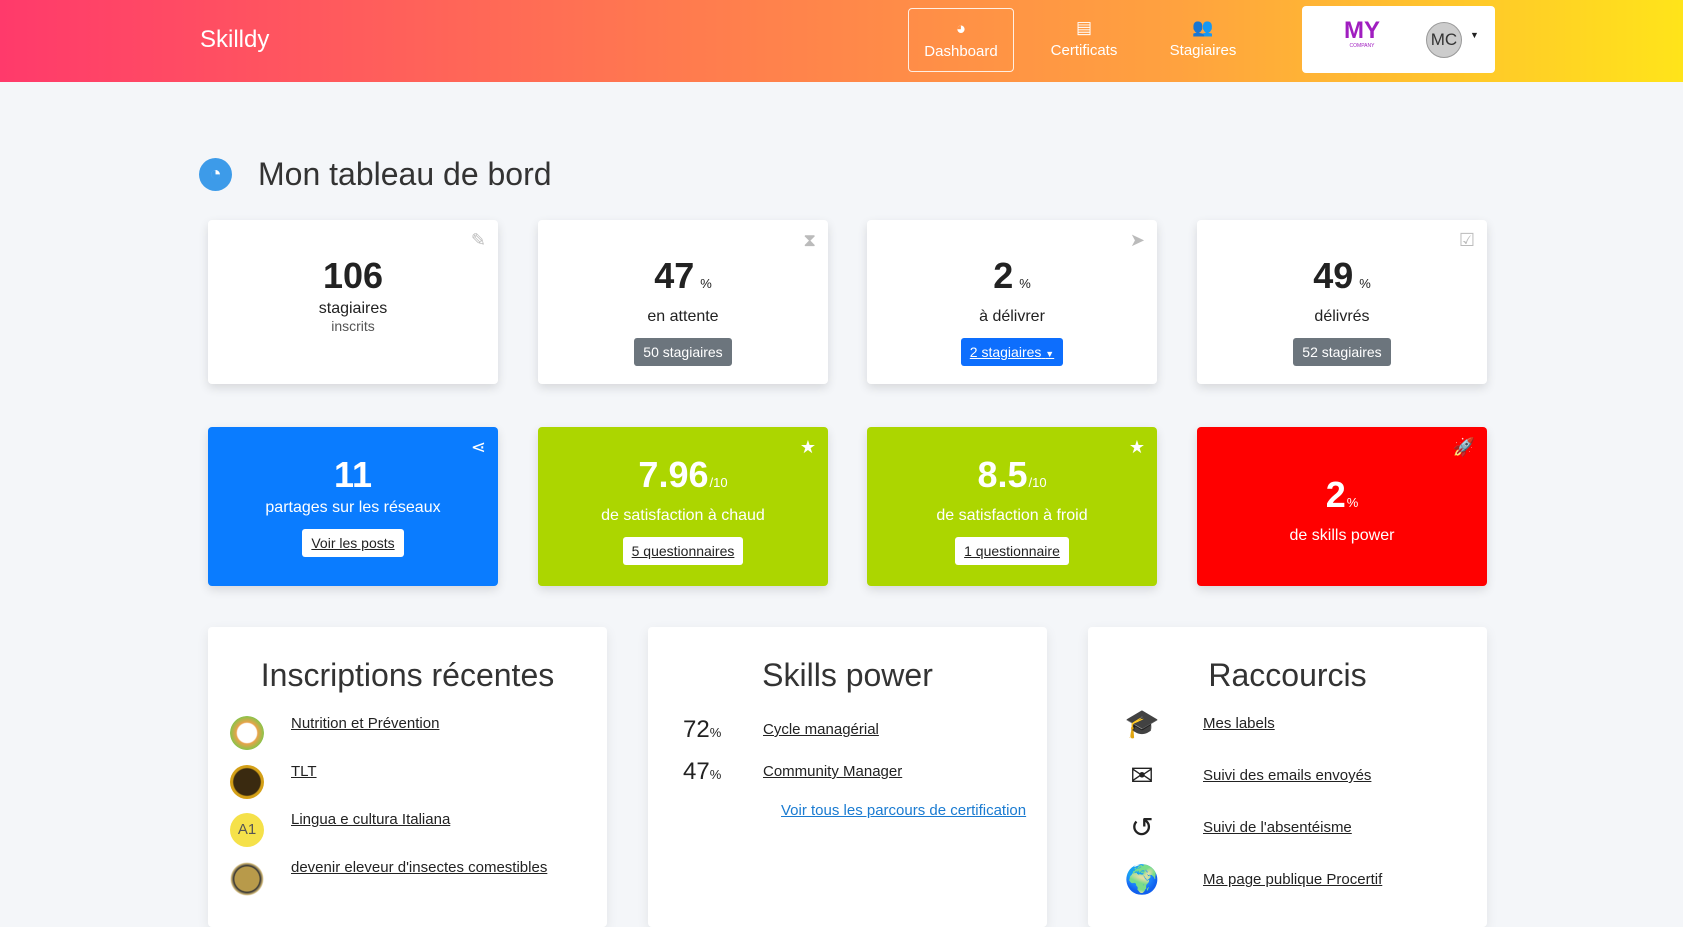  What do you see at coordinates (1012, 316) in the screenshot?
I see `stat-label: à délivrer` at bounding box center [1012, 316].